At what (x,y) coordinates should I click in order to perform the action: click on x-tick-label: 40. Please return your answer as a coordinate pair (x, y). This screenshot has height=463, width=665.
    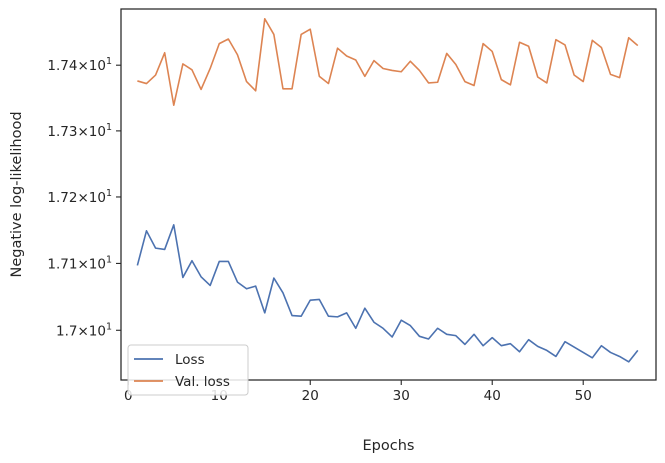
    Looking at the image, I should click on (492, 396).